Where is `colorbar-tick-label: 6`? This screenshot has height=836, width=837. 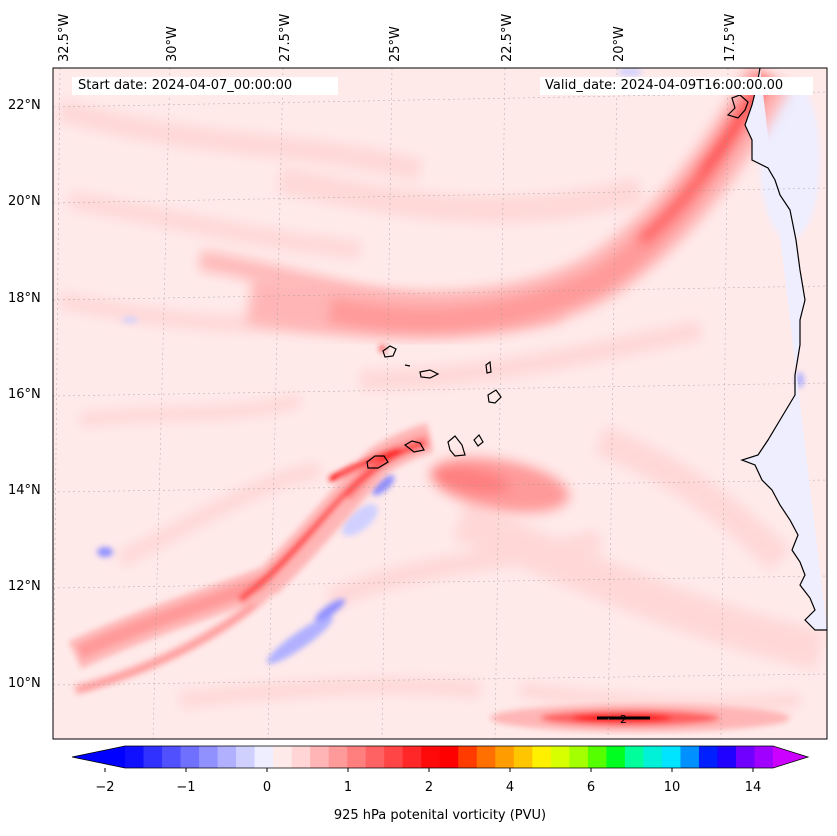 colorbar-tick-label: 6 is located at coordinates (591, 787).